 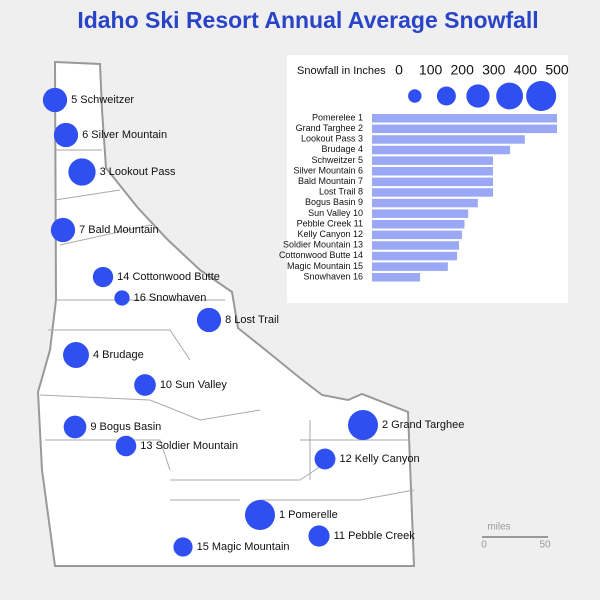 I want to click on resort-label: 16 Snowhaven, so click(x=170, y=298).